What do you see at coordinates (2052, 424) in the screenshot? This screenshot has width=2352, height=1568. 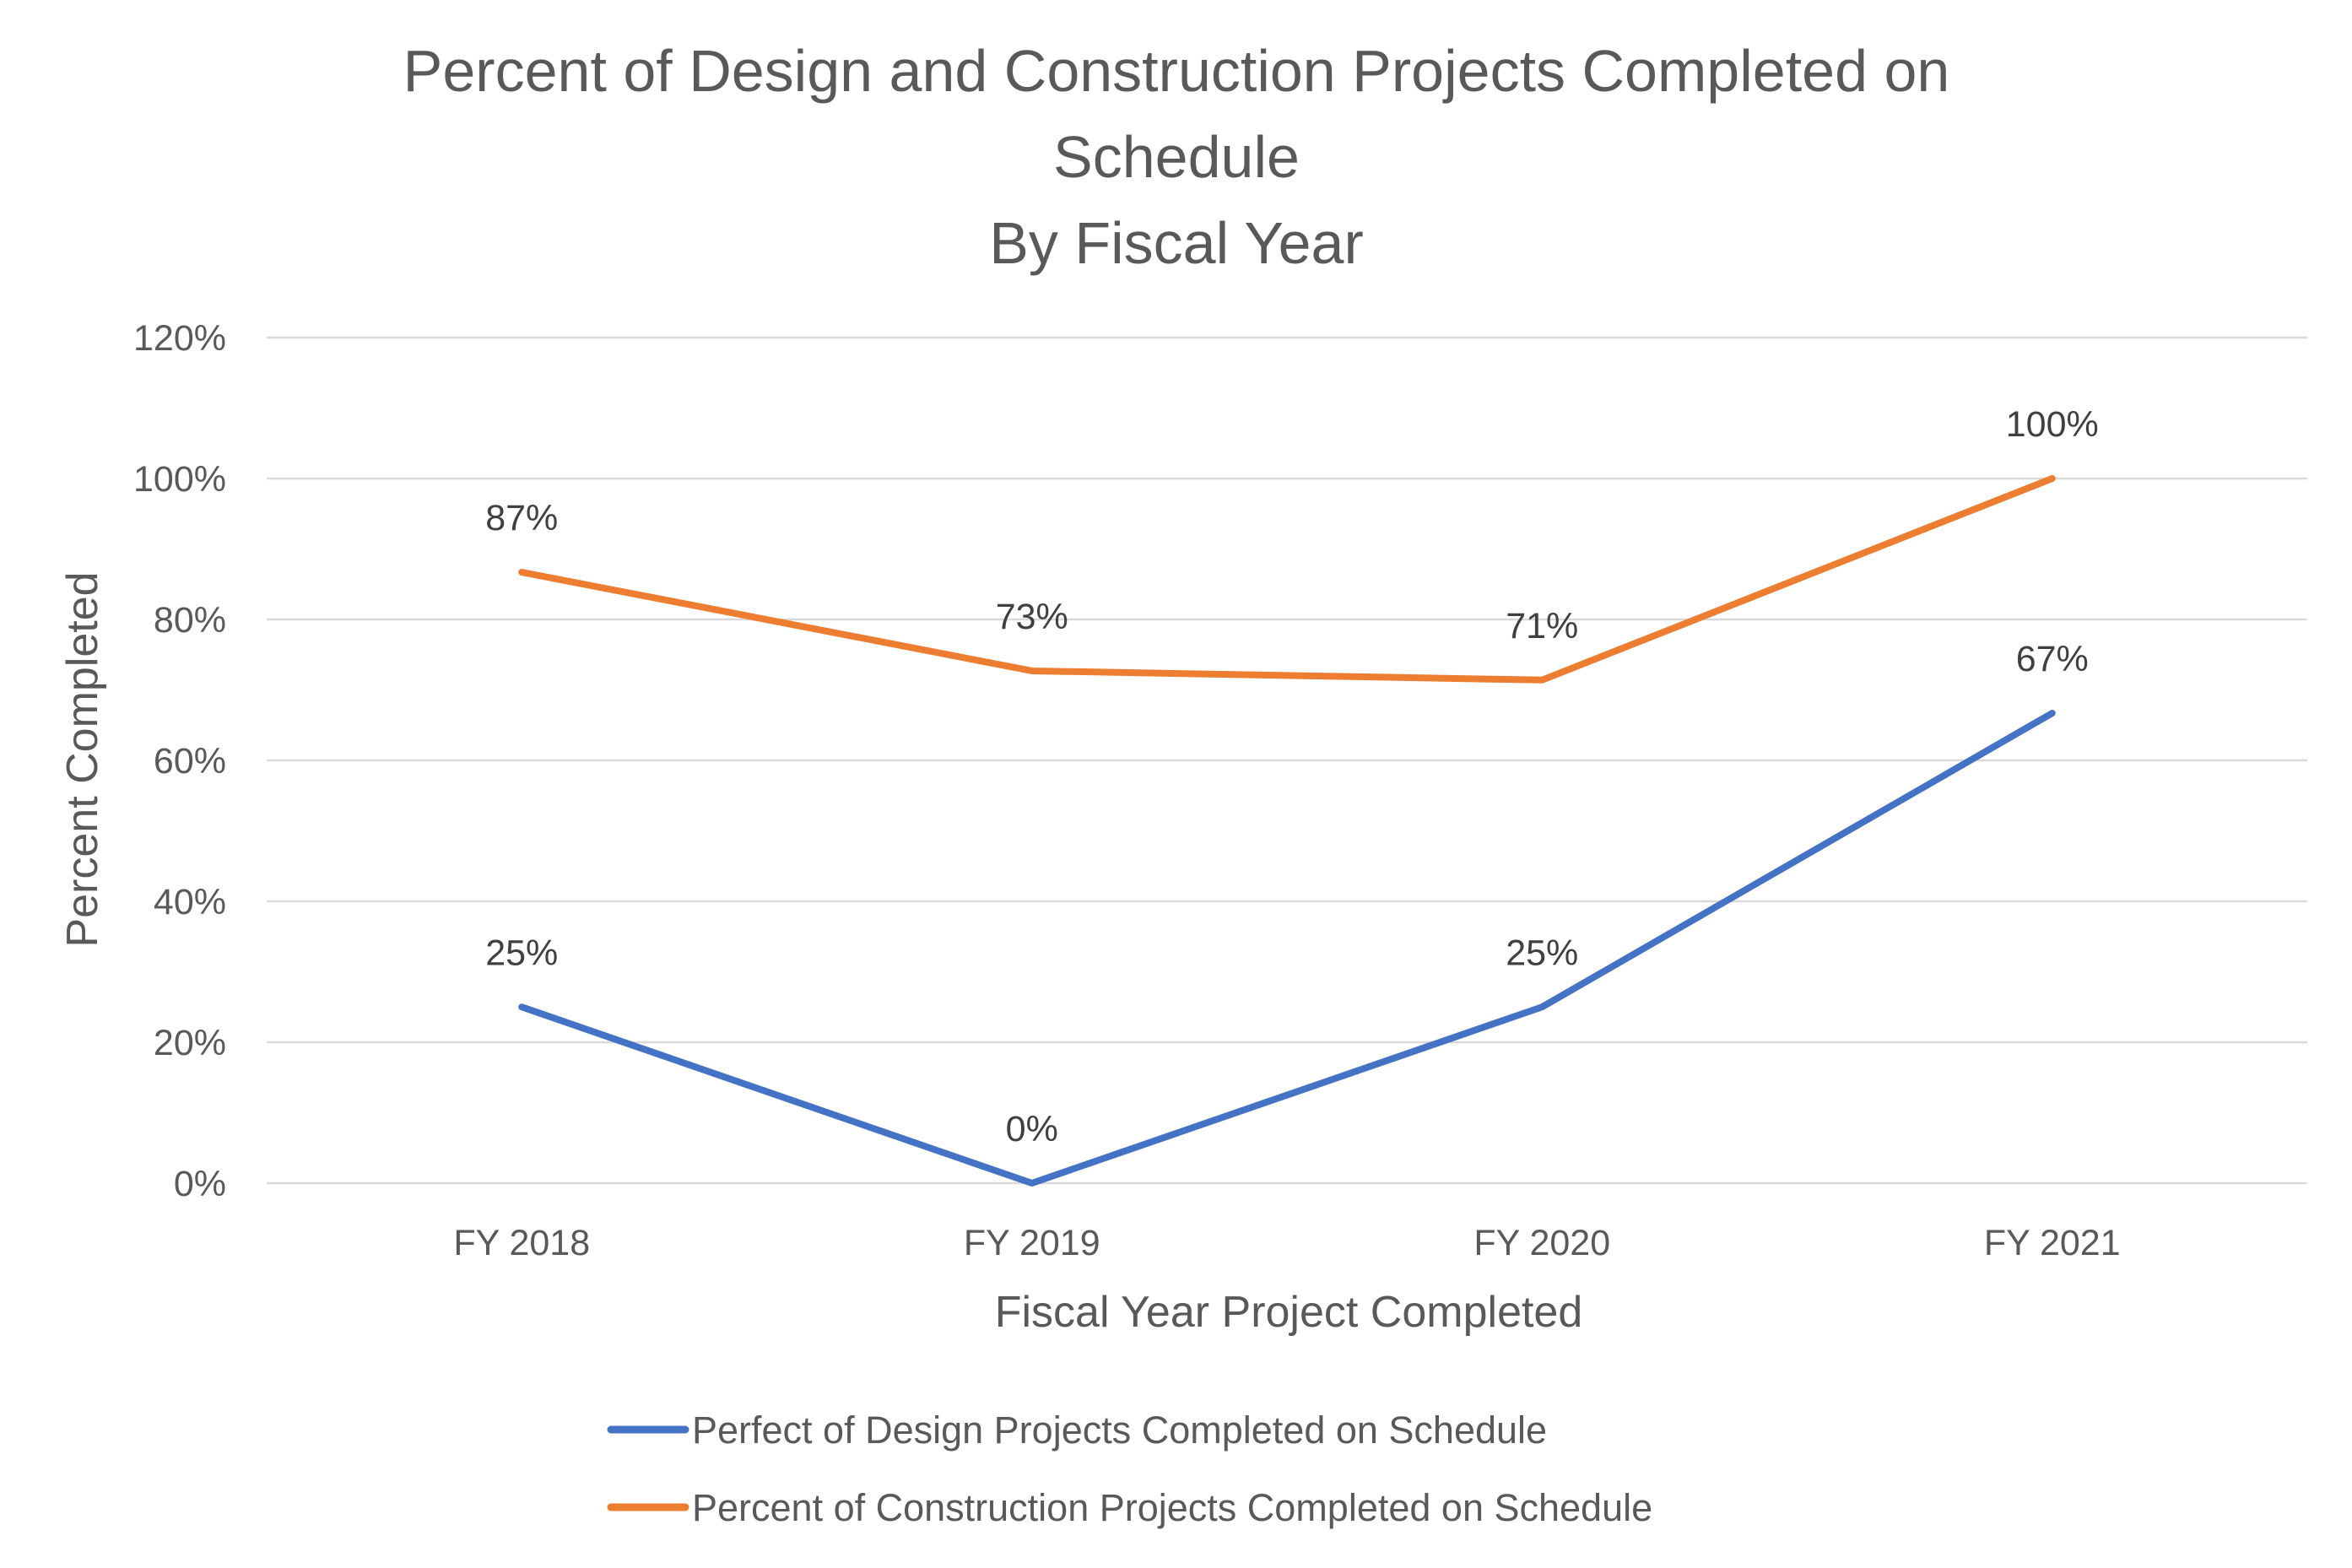 I see `data-label: 100%` at bounding box center [2052, 424].